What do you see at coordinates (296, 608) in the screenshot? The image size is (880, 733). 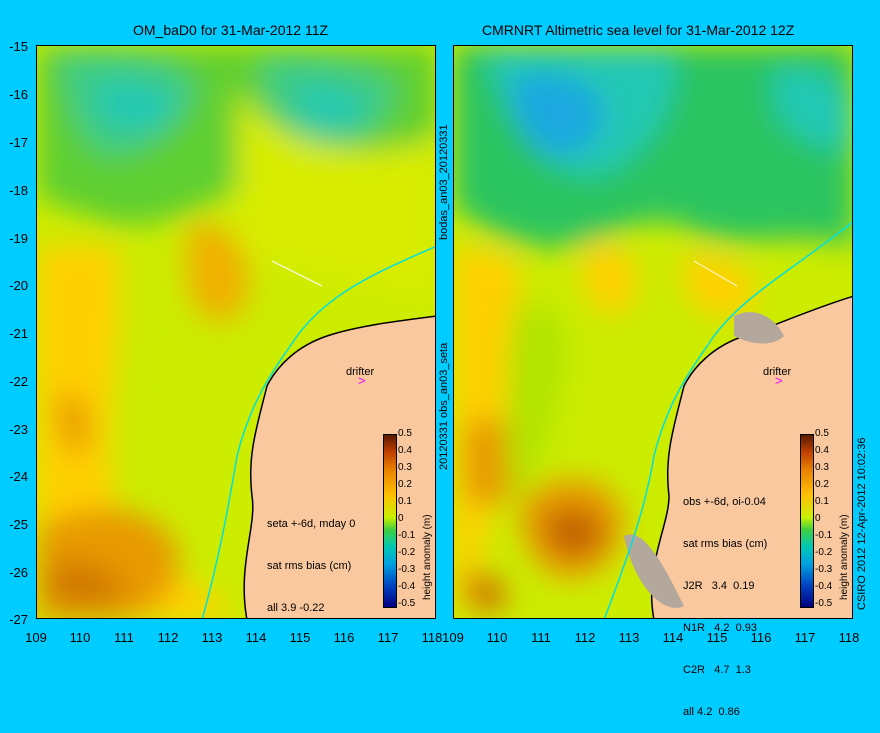 I see `left-stats-line: all 3.9 -0.22` at bounding box center [296, 608].